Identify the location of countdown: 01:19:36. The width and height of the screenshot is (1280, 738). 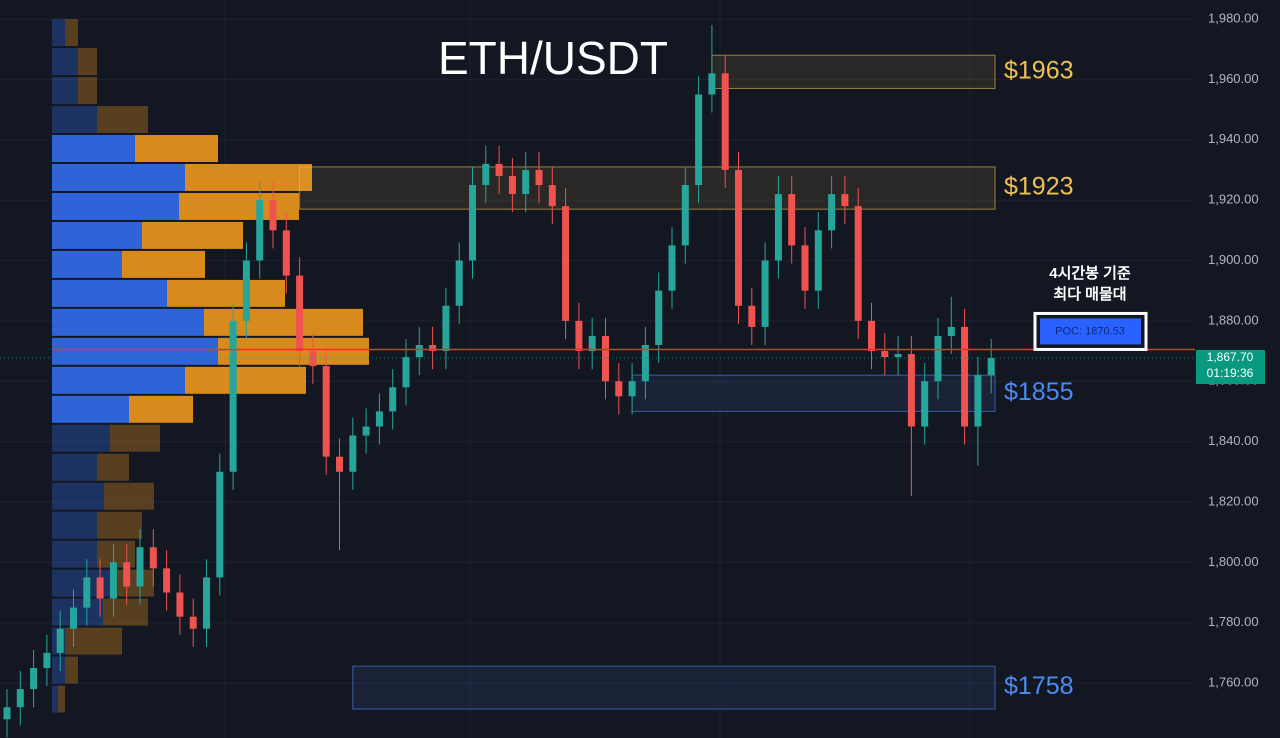
(1230, 373).